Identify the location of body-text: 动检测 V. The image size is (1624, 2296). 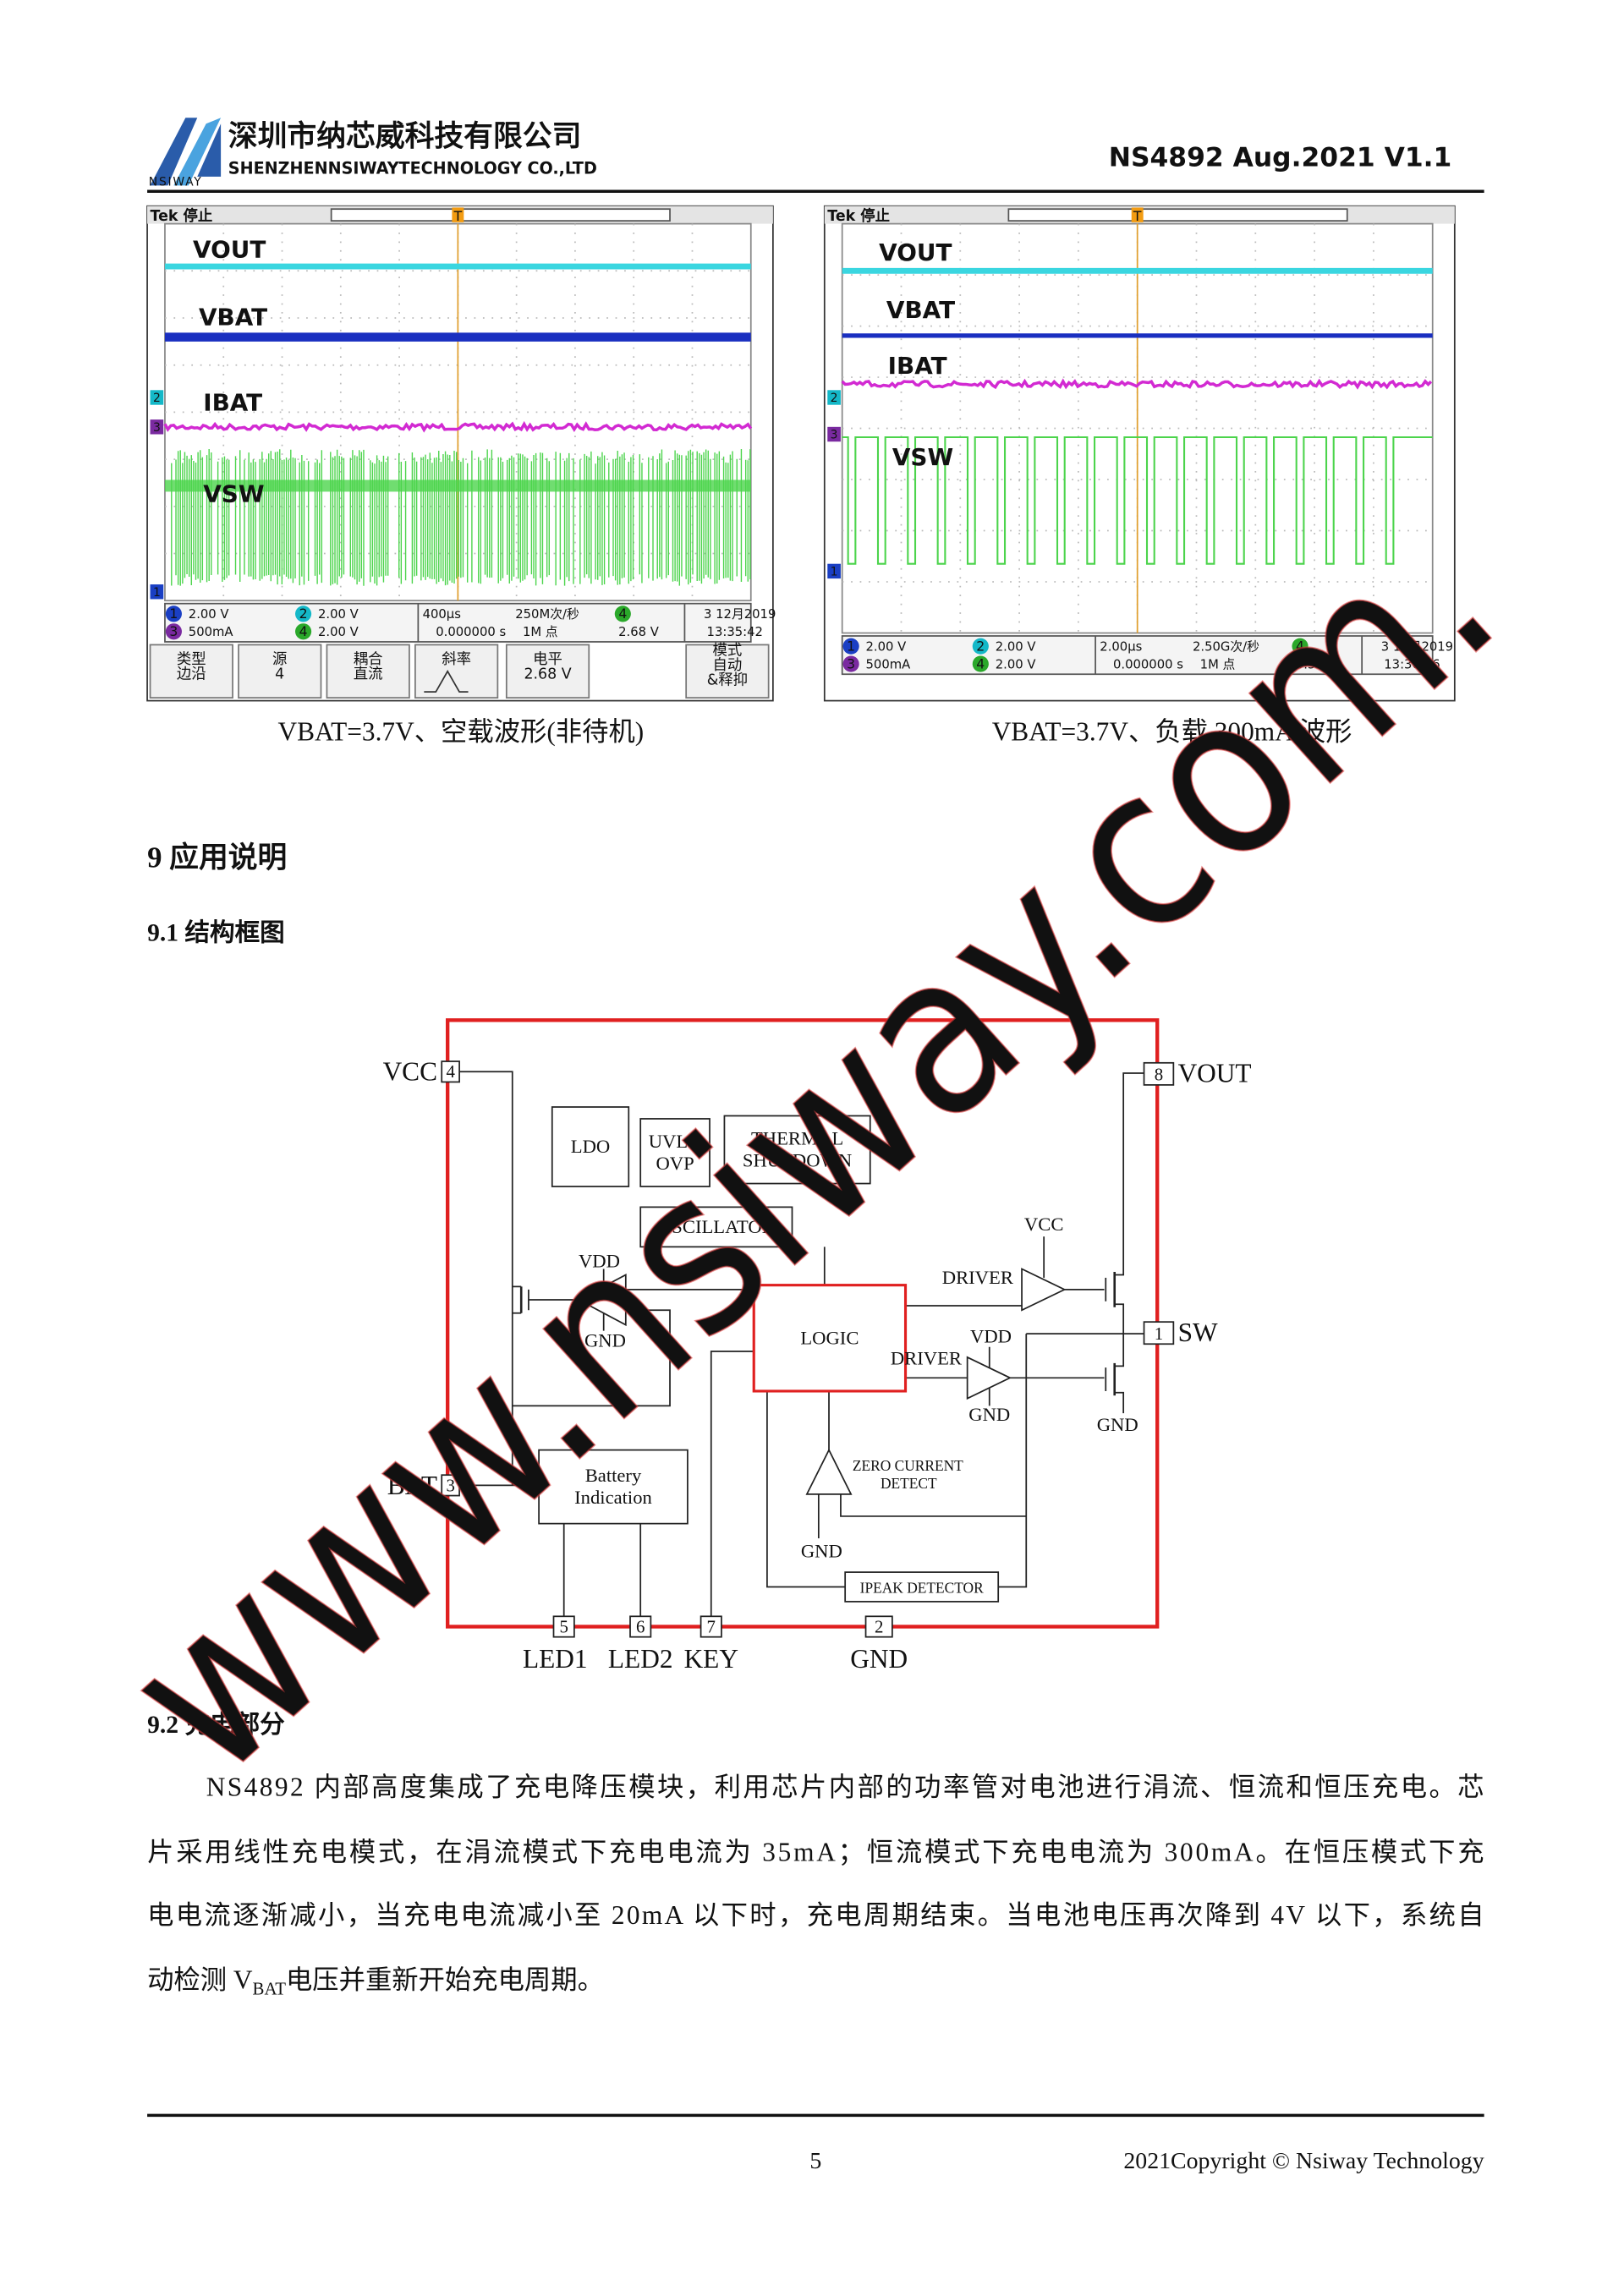
(200, 1980).